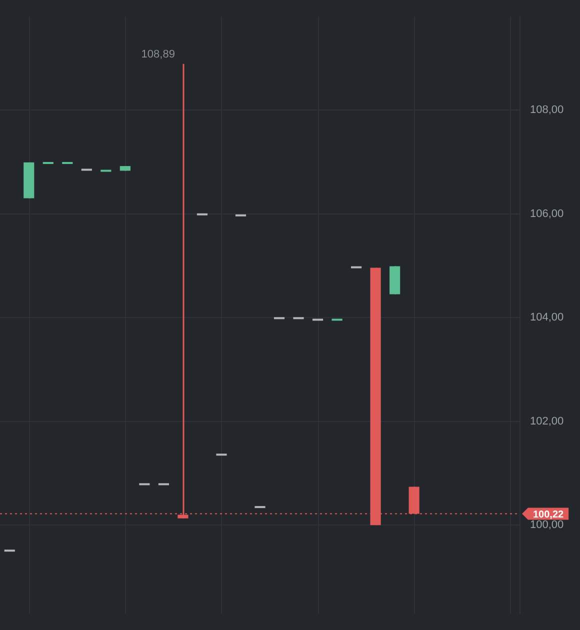 Image resolution: width=580 pixels, height=630 pixels. Describe the element at coordinates (547, 421) in the screenshot. I see `y-tick-label: 102,00` at that location.